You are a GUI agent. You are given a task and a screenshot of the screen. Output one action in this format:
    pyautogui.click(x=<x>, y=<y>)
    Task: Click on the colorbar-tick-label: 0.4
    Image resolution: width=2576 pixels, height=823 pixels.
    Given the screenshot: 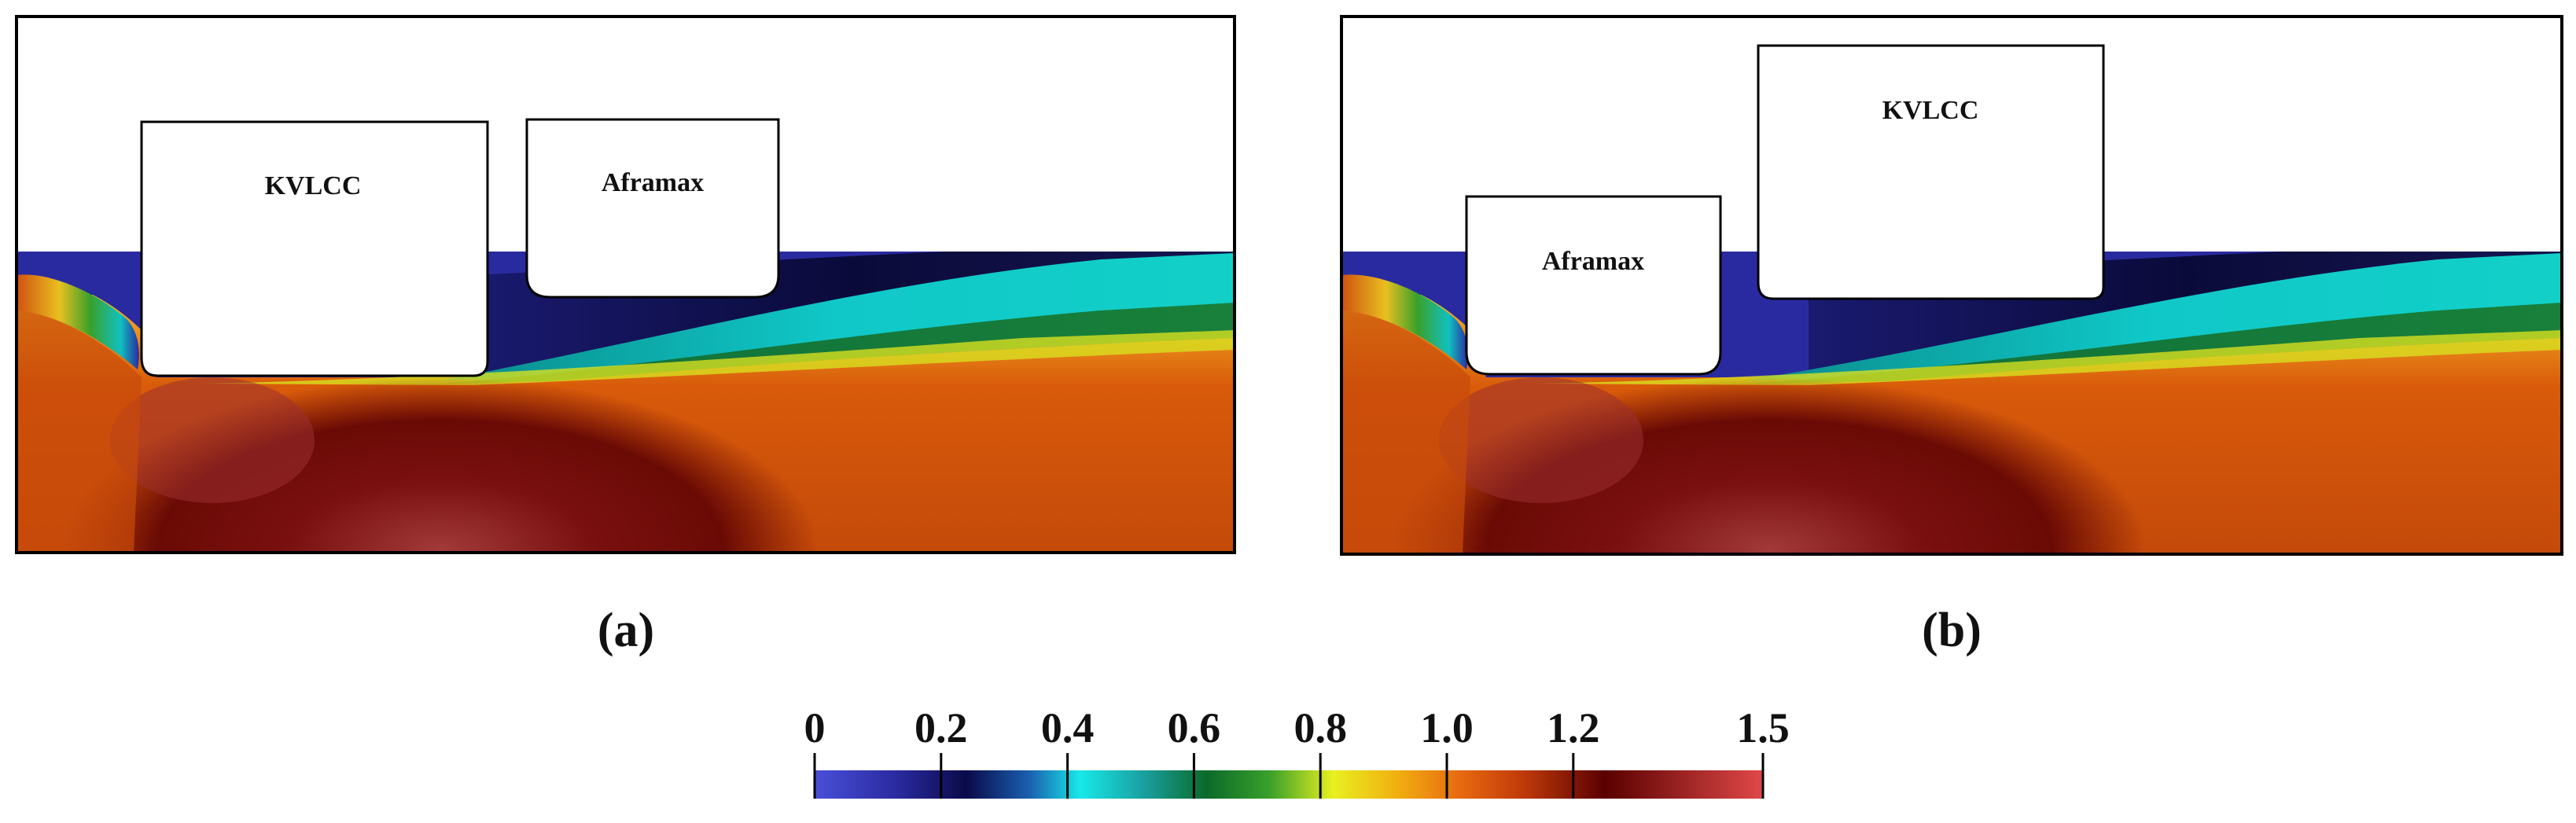 What is the action you would take?
    pyautogui.click(x=1068, y=728)
    